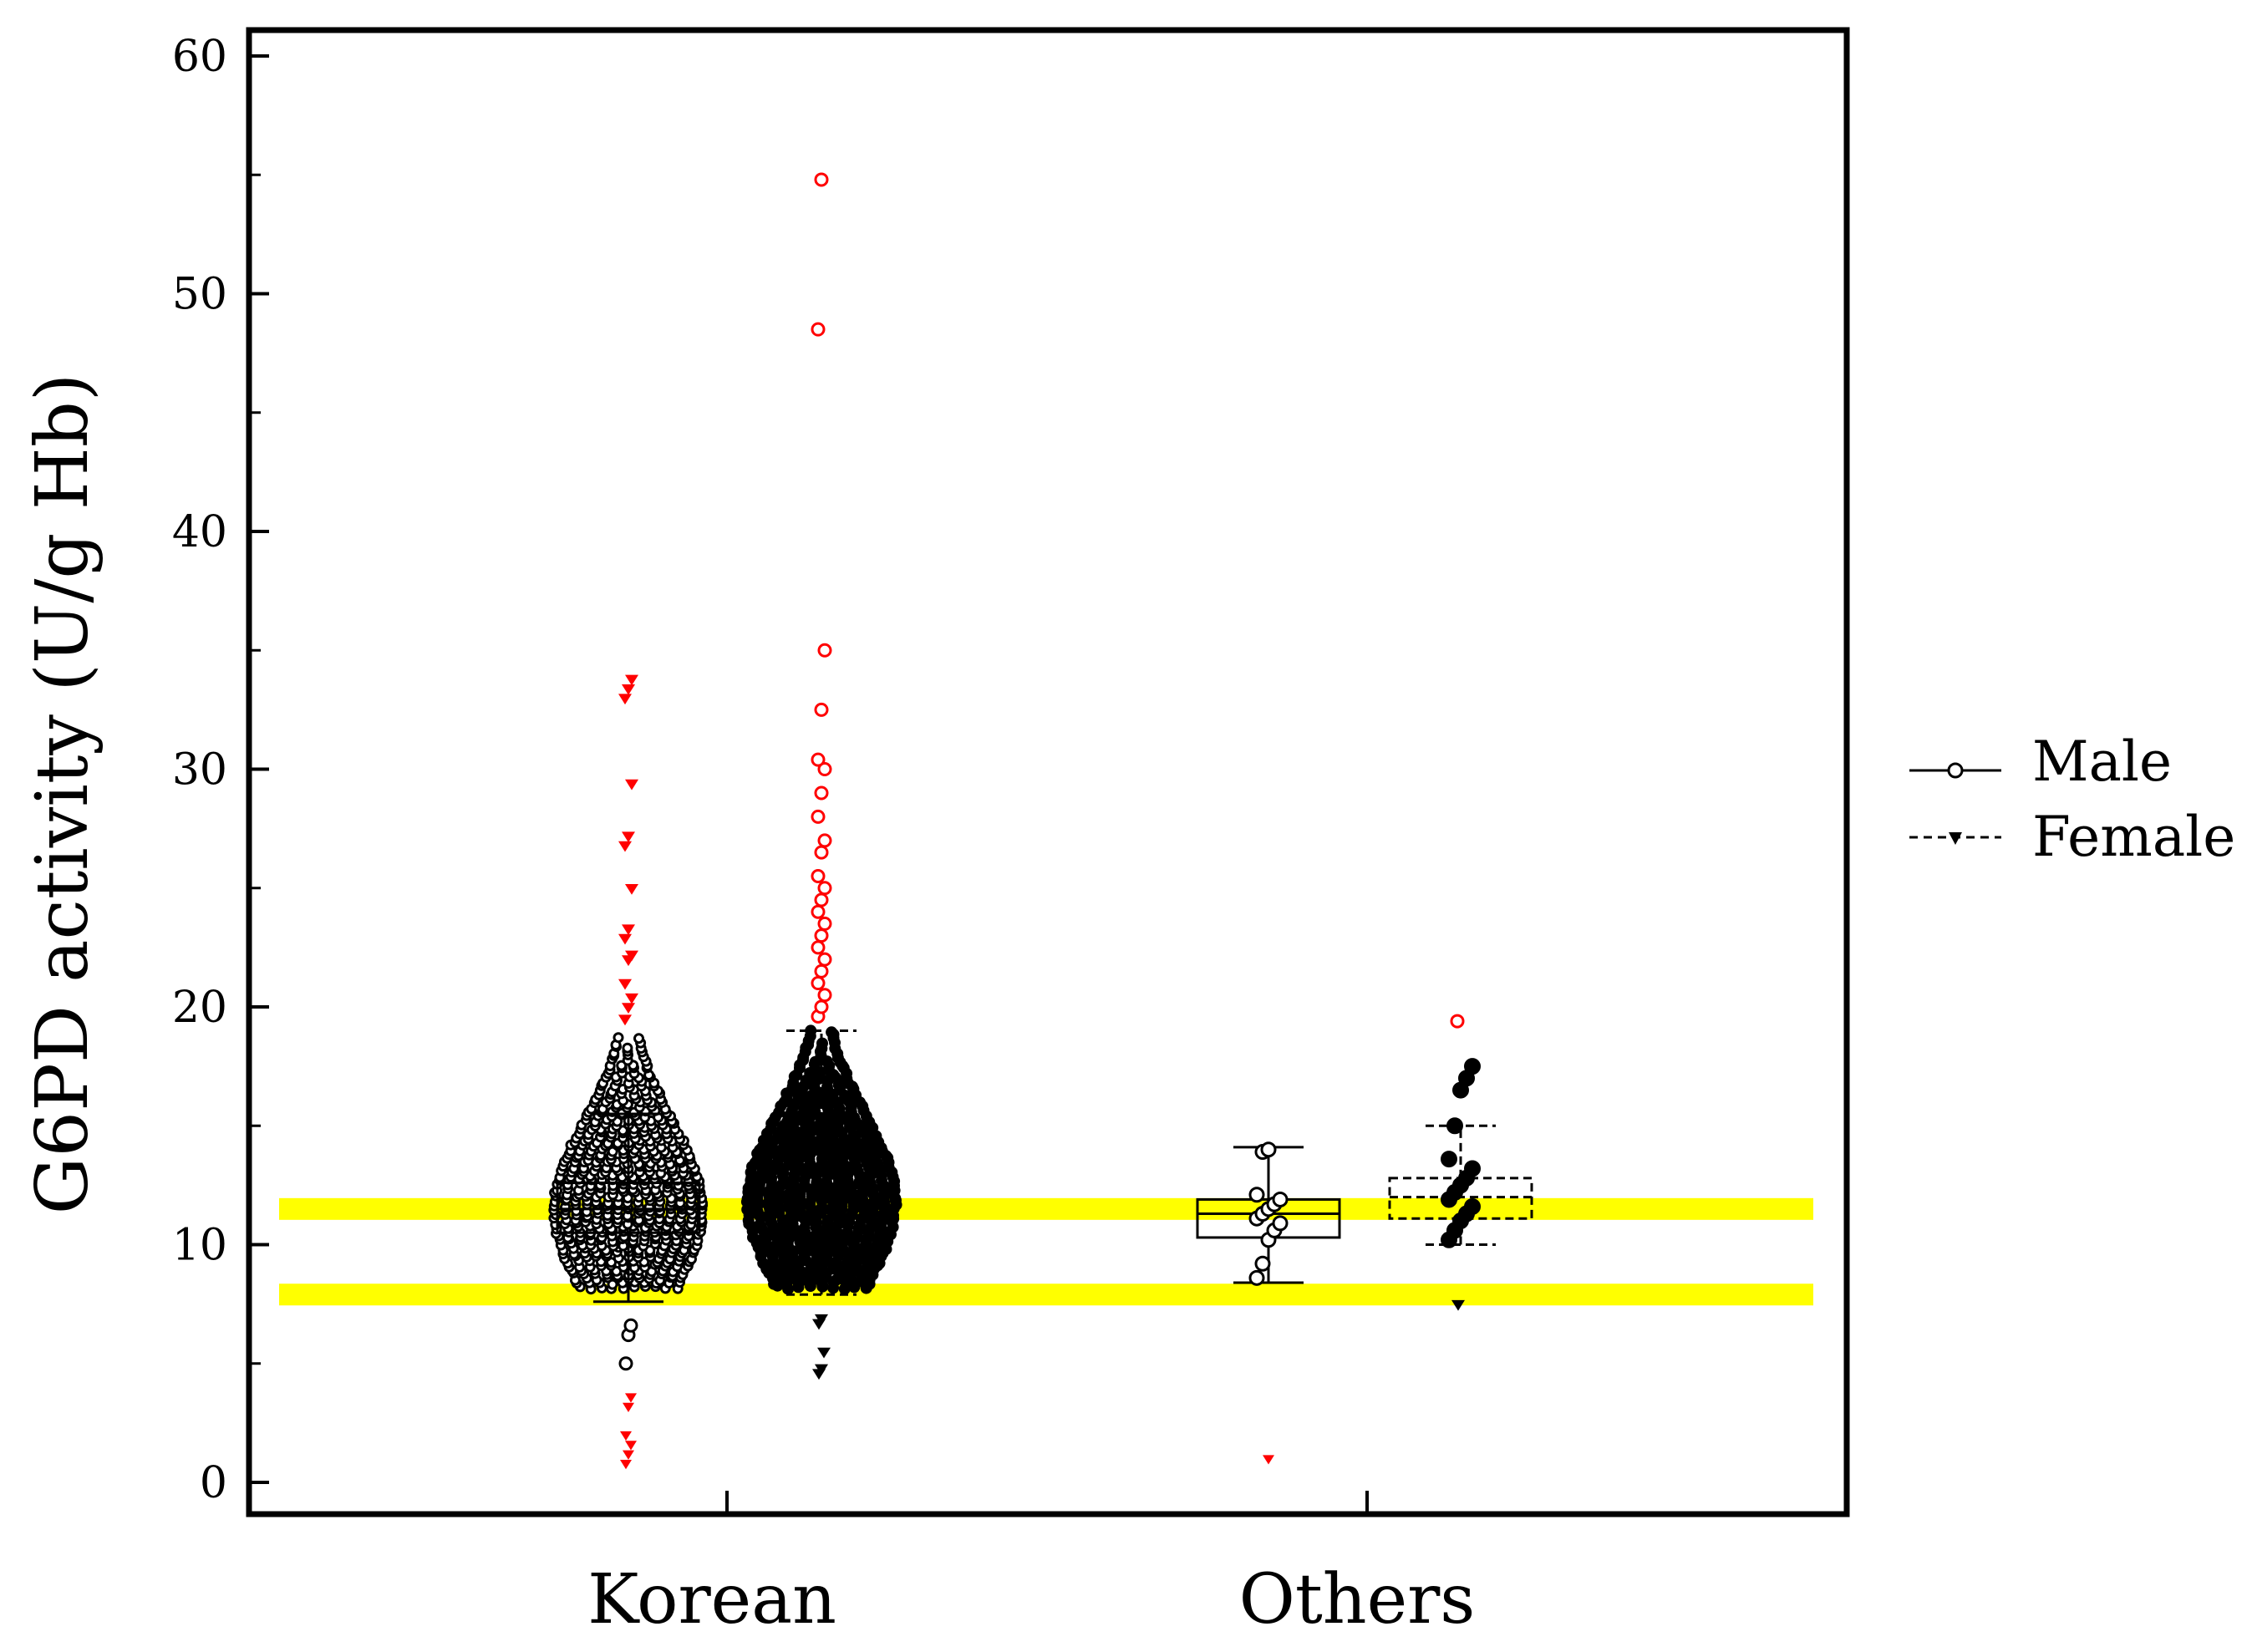 The width and height of the screenshot is (2252, 1652). I want to click on legend-entry-female: Female, so click(2072, 837).